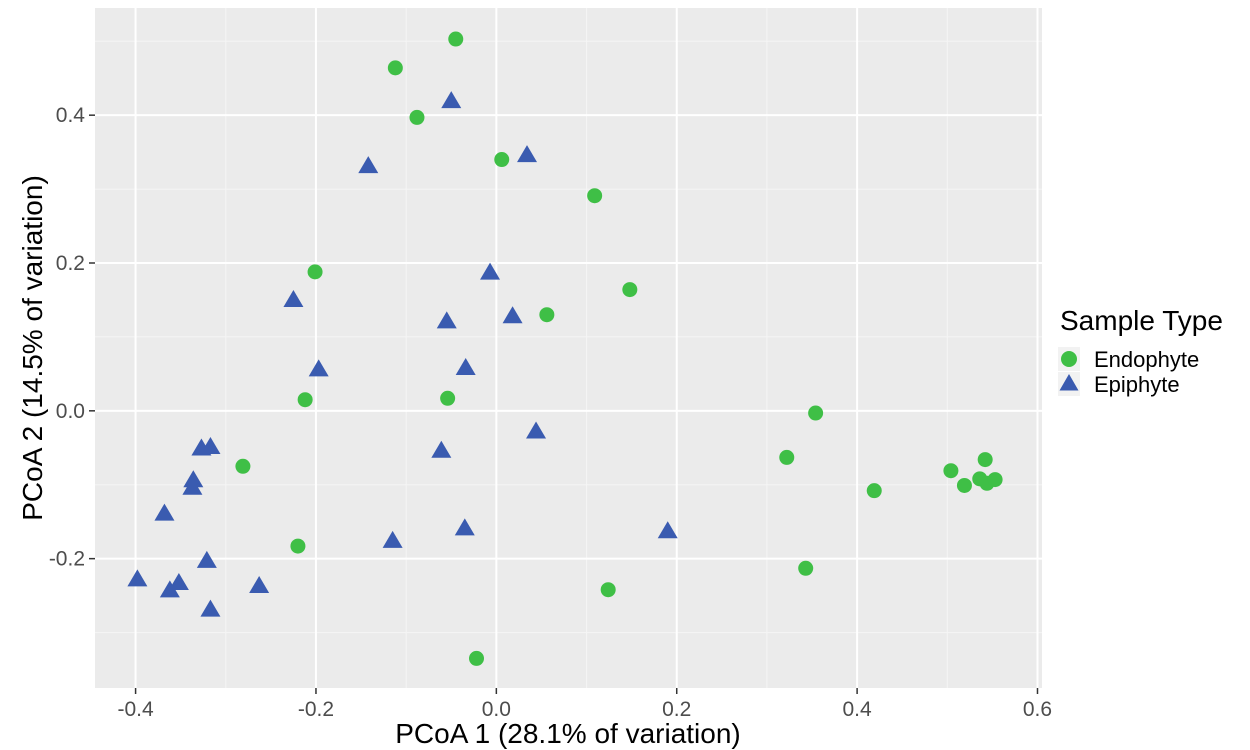 The width and height of the screenshot is (1250, 750). What do you see at coordinates (1069, 359) in the screenshot?
I see `legend-key-endophyte` at bounding box center [1069, 359].